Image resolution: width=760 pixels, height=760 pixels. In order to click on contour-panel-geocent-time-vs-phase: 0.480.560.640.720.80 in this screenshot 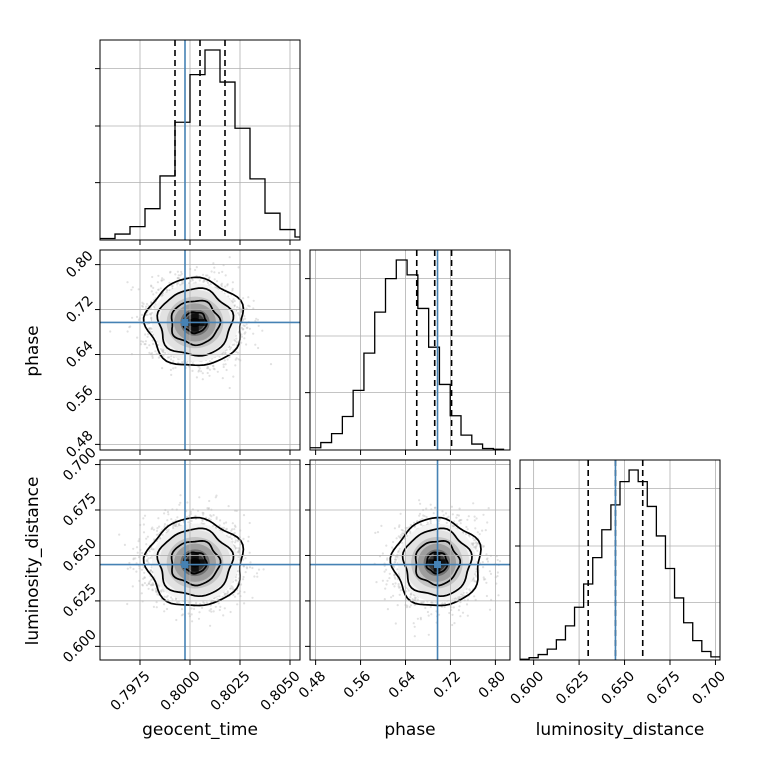, I will do `click(182, 354)`.